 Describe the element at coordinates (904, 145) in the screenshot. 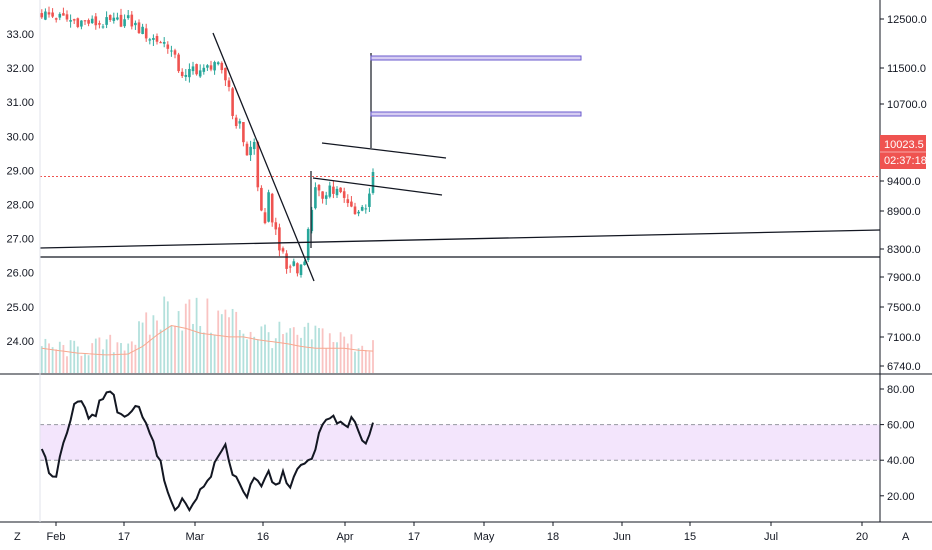

I see `last-price-value: 10023.5` at that location.